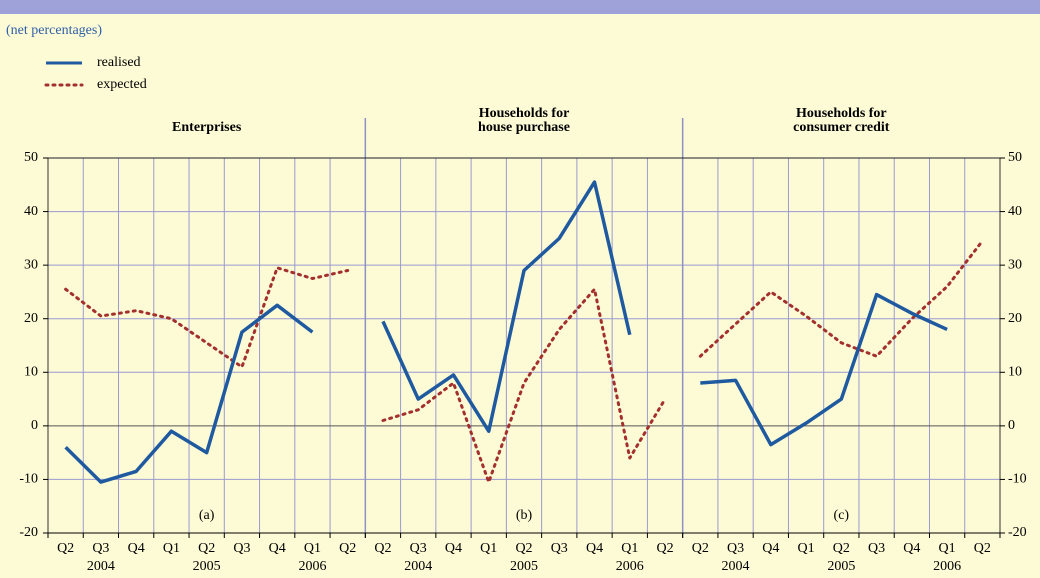 The width and height of the screenshot is (1040, 578). I want to click on y-tick-label: 40, so click(31, 211).